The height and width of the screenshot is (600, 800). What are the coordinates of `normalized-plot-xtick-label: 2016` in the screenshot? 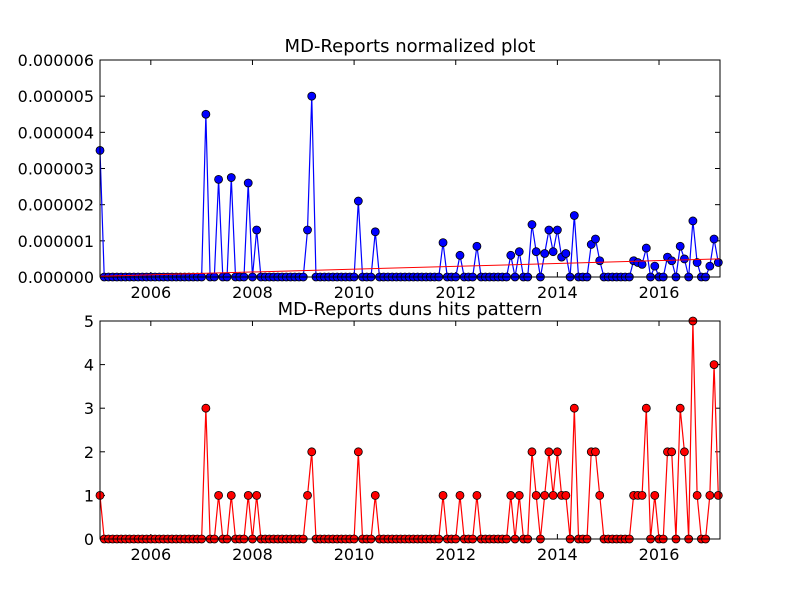 It's located at (659, 292).